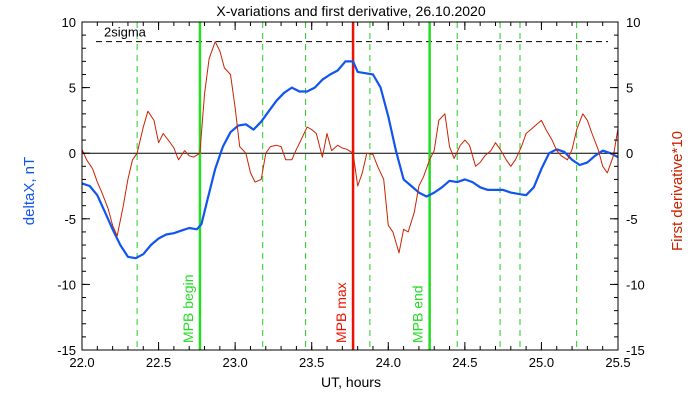  I want to click on y-tick-label-right: 10, so click(633, 22).